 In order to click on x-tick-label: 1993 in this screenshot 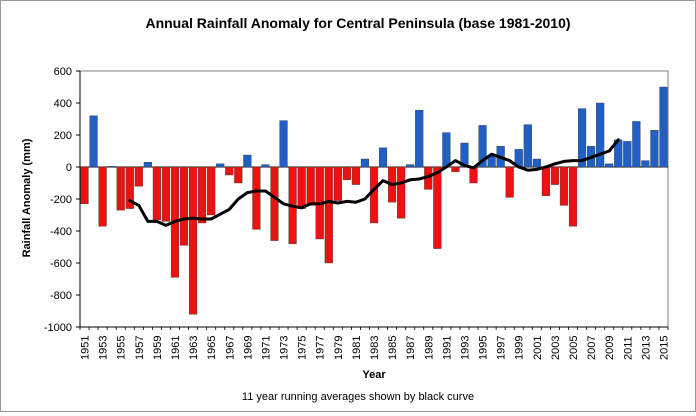, I will do `click(465, 348)`.